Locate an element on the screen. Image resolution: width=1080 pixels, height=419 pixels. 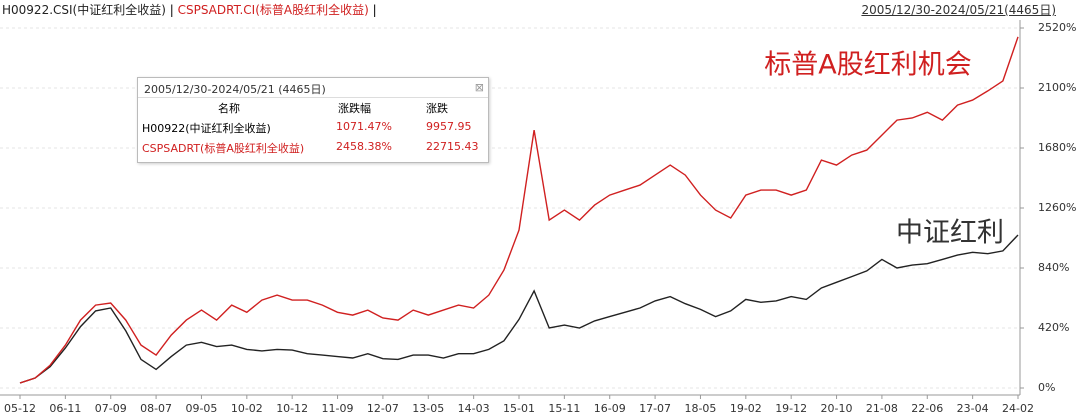
x-tick-label: 10-02 is located at coordinates (247, 408).